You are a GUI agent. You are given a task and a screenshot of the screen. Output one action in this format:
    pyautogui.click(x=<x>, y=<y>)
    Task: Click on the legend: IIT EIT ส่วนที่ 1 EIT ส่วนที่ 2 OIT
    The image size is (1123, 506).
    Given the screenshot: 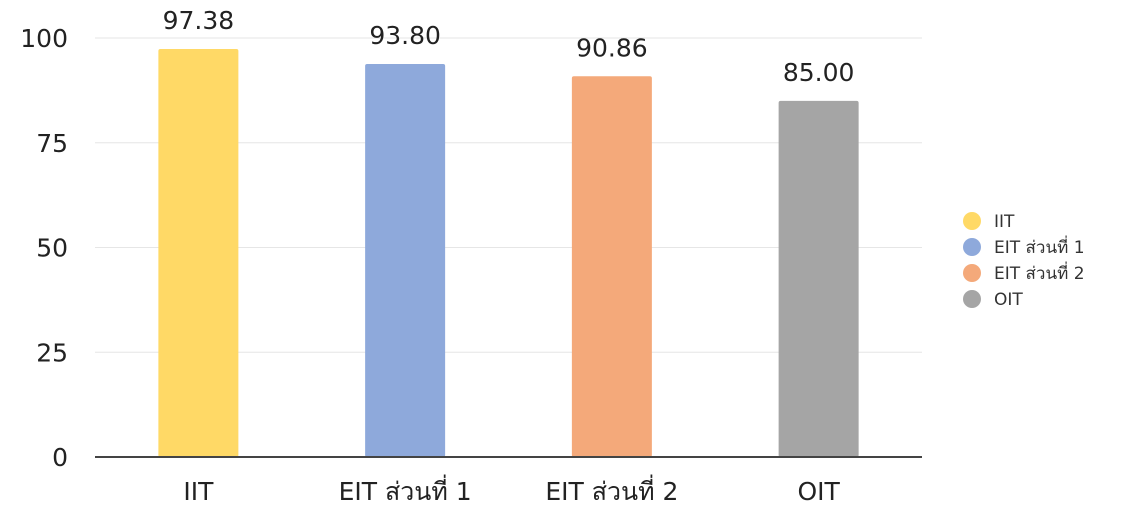 What is the action you would take?
    pyautogui.click(x=1024, y=261)
    